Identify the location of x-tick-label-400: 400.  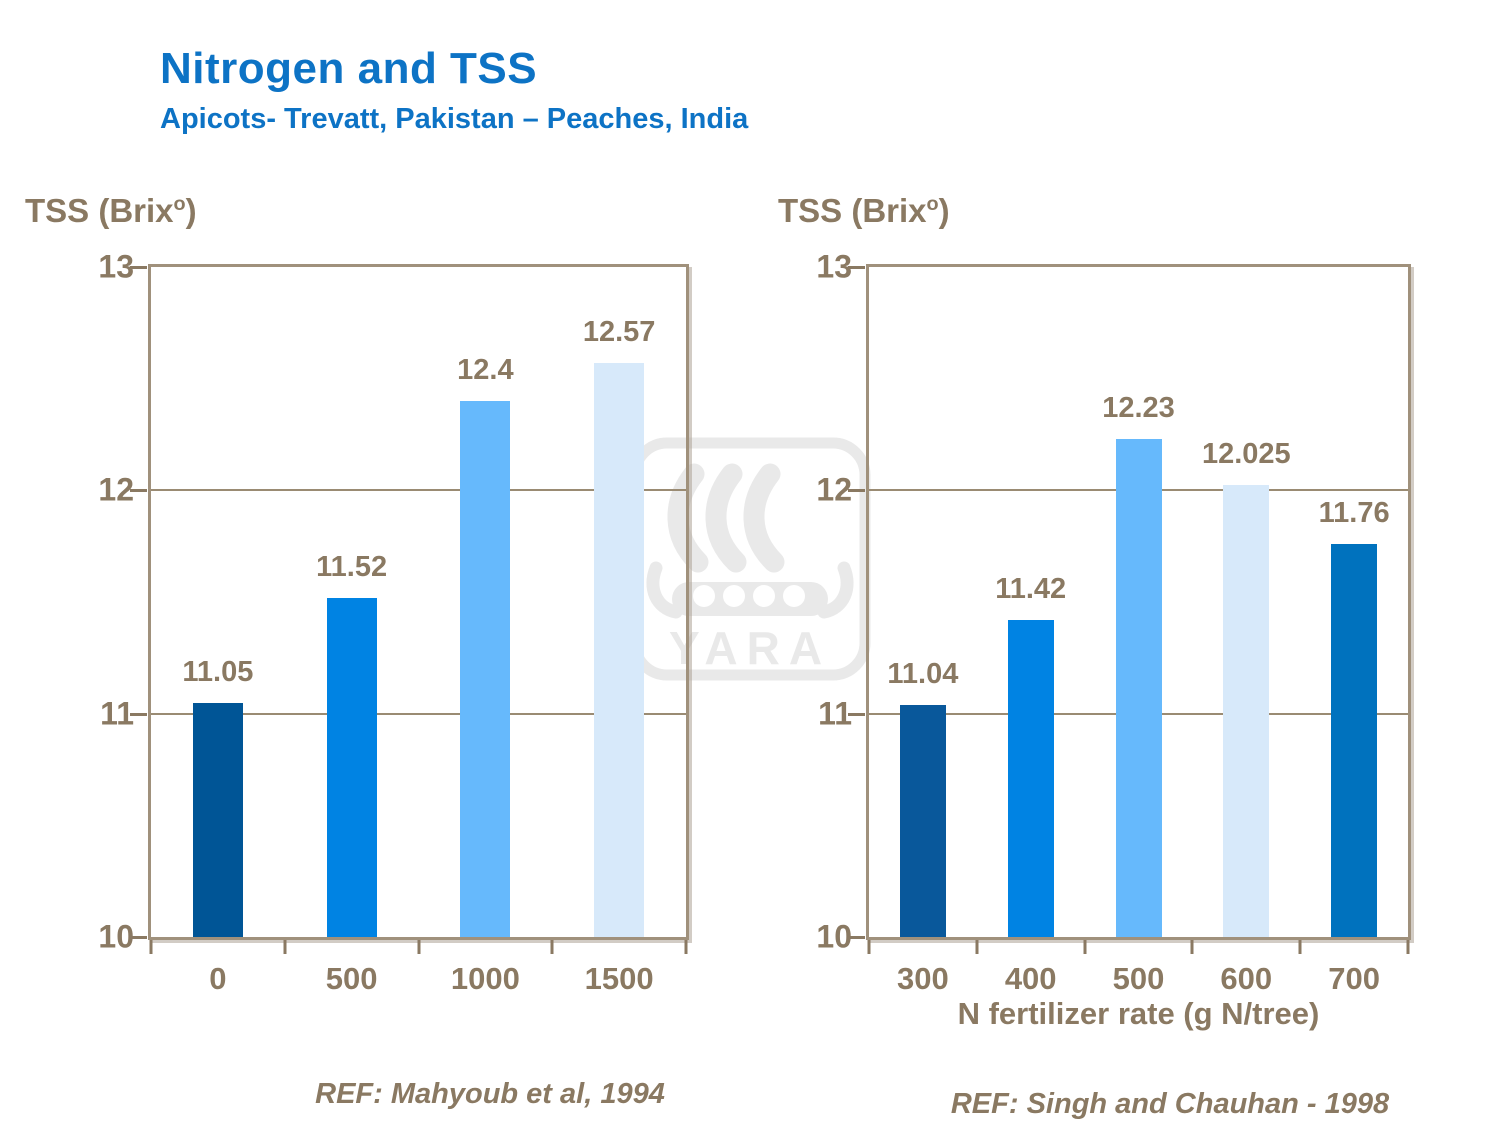
(1030, 978).